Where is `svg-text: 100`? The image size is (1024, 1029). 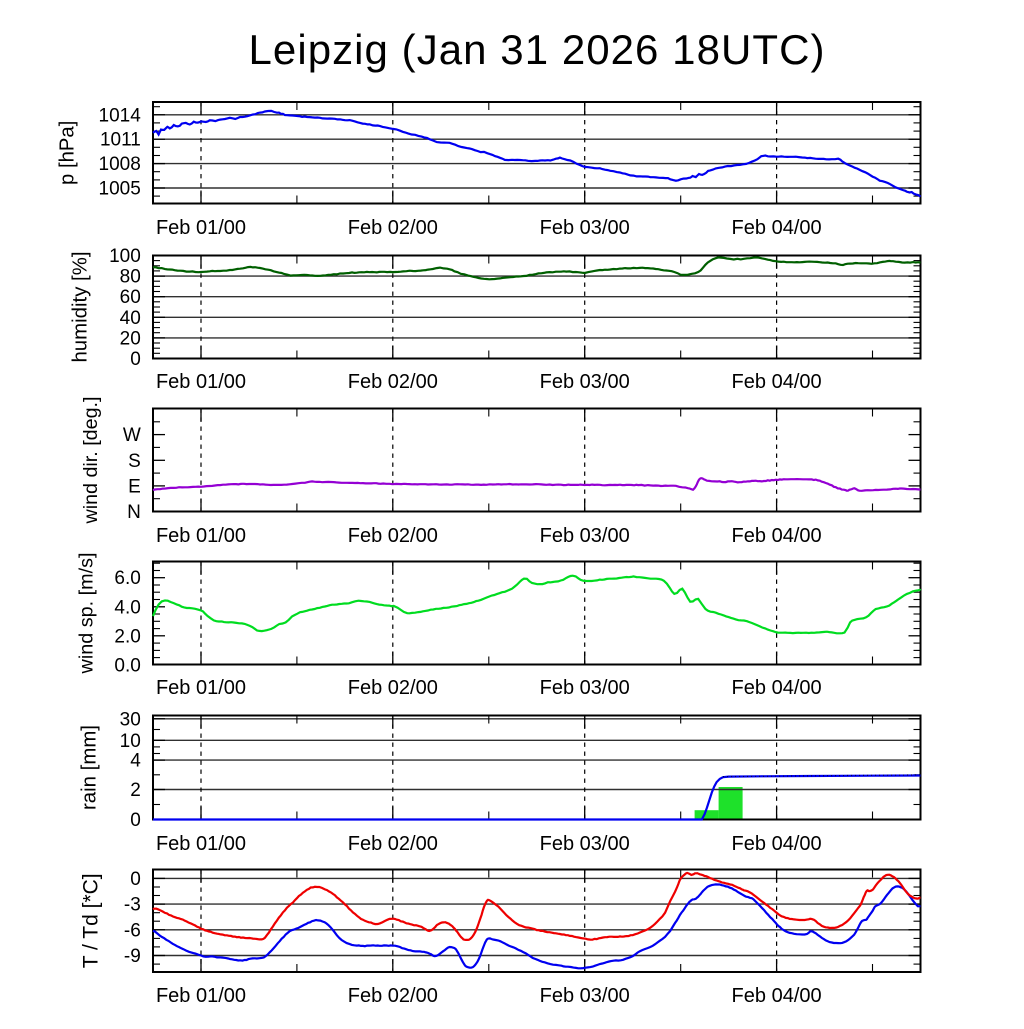
svg-text: 100 is located at coordinates (125, 256).